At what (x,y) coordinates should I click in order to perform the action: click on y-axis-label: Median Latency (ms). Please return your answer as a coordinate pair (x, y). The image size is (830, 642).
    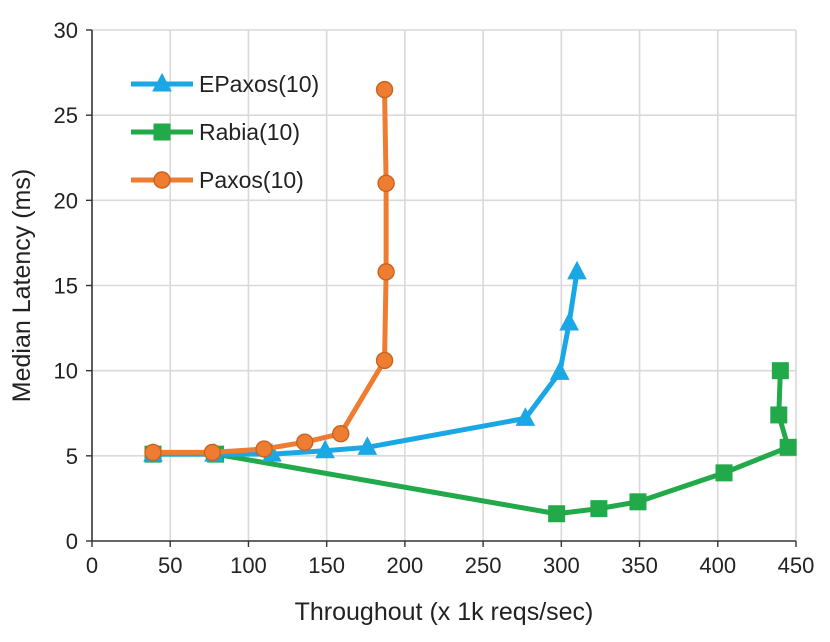
    Looking at the image, I should click on (22, 285).